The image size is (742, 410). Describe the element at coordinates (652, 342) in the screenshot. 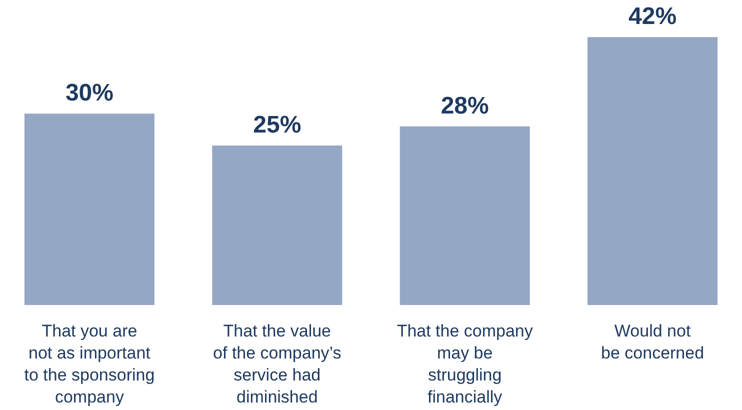

I see `x-tick-label: Would not be concerned` at that location.